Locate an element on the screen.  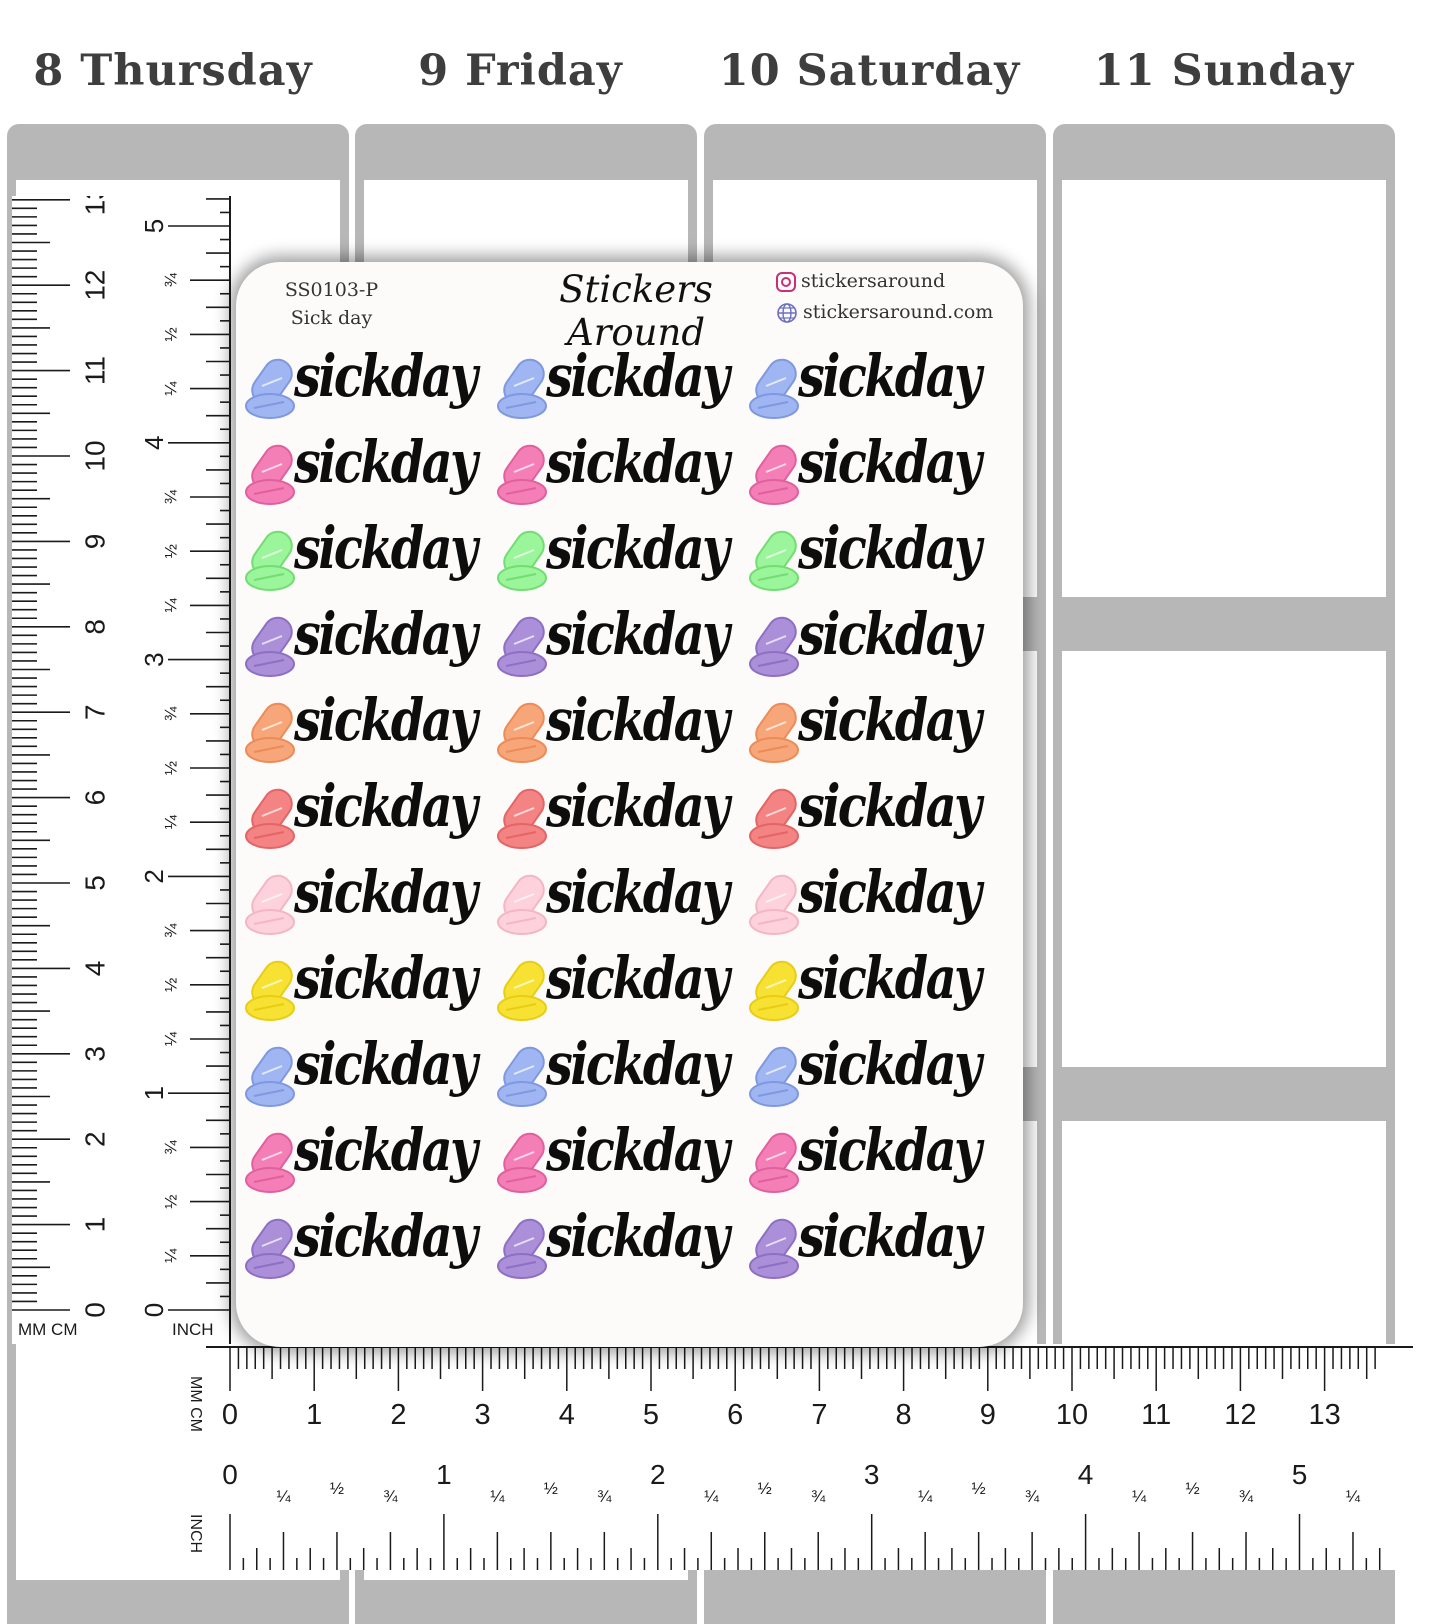
cm-label: 5 is located at coordinates (651, 1415).